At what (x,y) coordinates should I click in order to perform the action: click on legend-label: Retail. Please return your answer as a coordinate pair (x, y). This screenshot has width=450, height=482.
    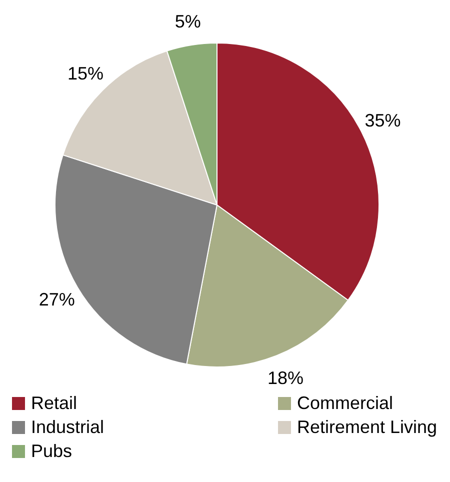
    Looking at the image, I should click on (54, 403).